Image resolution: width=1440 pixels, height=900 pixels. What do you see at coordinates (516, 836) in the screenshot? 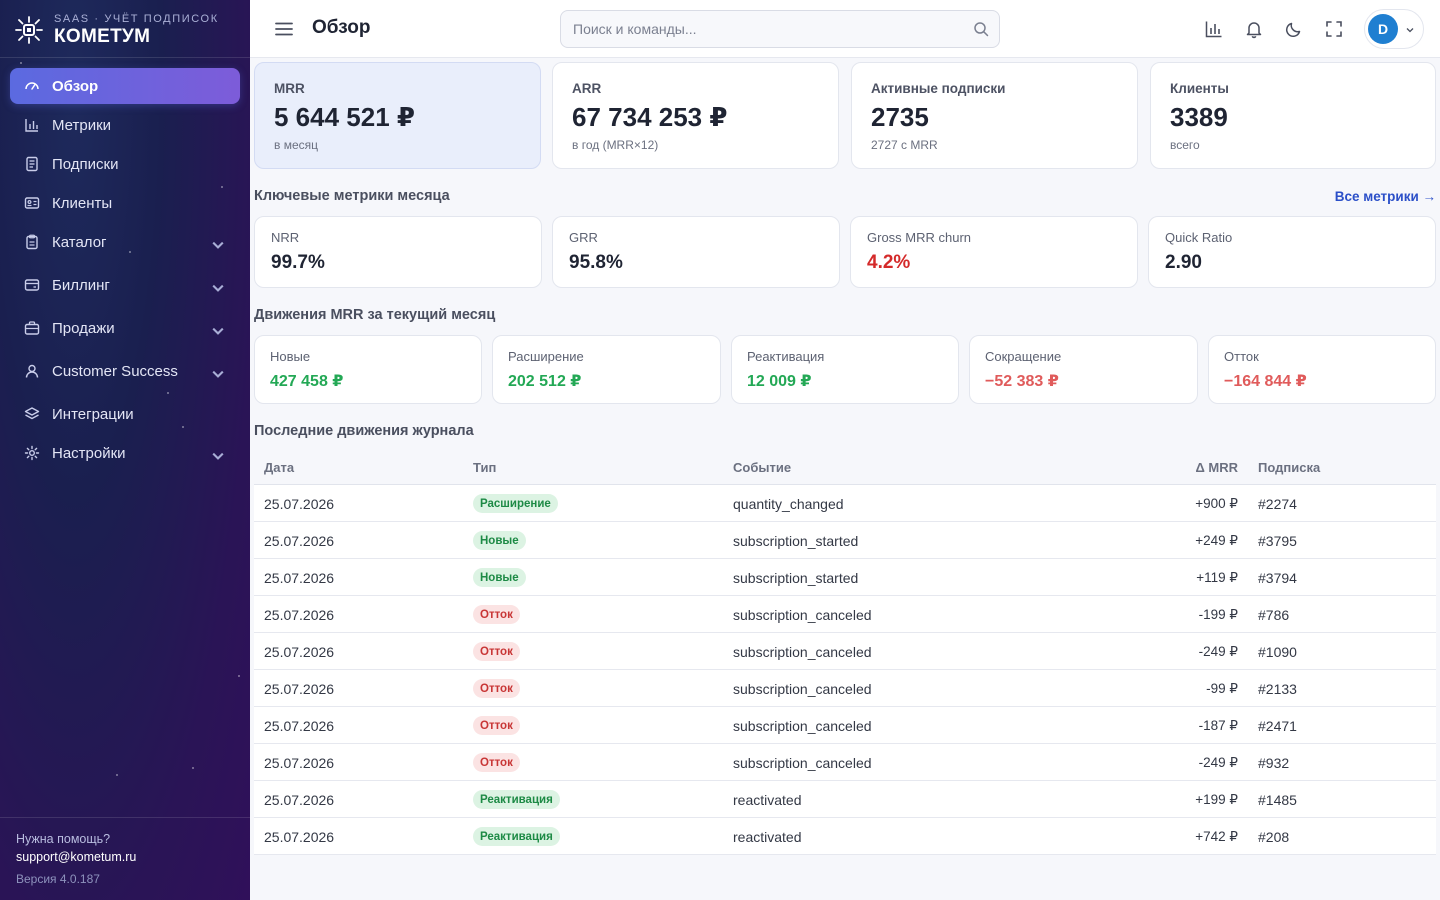
I see `type-badge: Реактивация` at bounding box center [516, 836].